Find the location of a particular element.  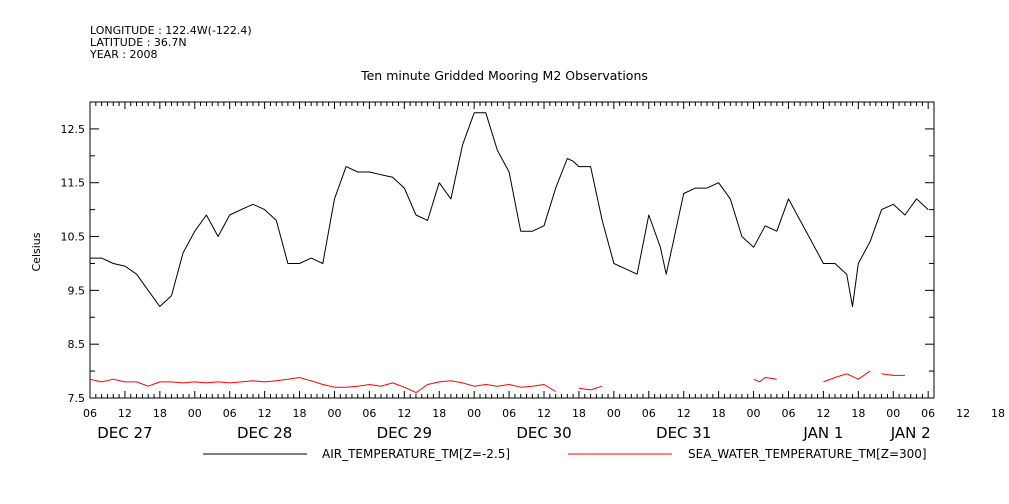

legend-label: SEA_WATER_TEMPERATURE_TM[Z=300] is located at coordinates (807, 454).